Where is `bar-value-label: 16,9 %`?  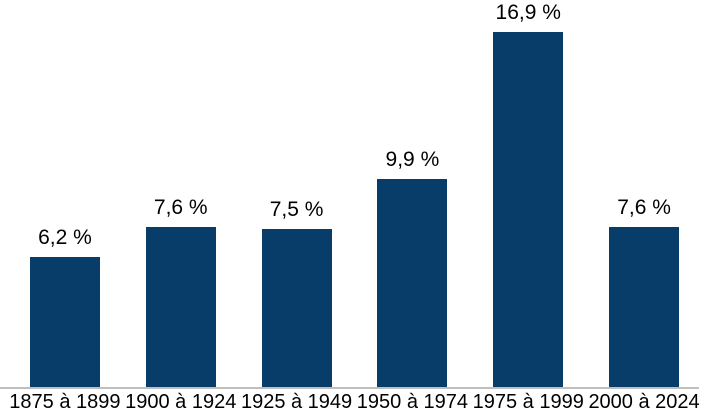
bar-value-label: 16,9 % is located at coordinates (528, 12).